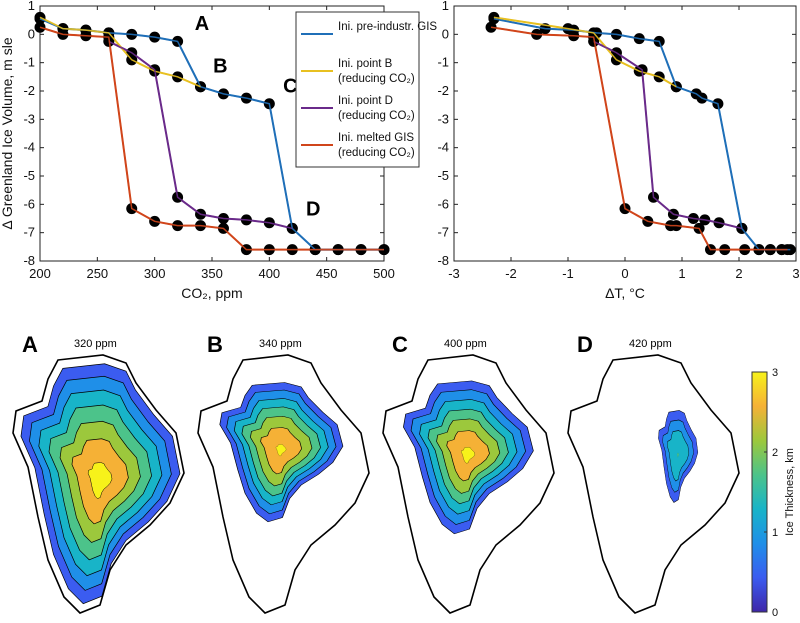 This screenshot has height=623, width=800. Describe the element at coordinates (775, 533) in the screenshot. I see `colorbar-tick-label: 1` at that location.